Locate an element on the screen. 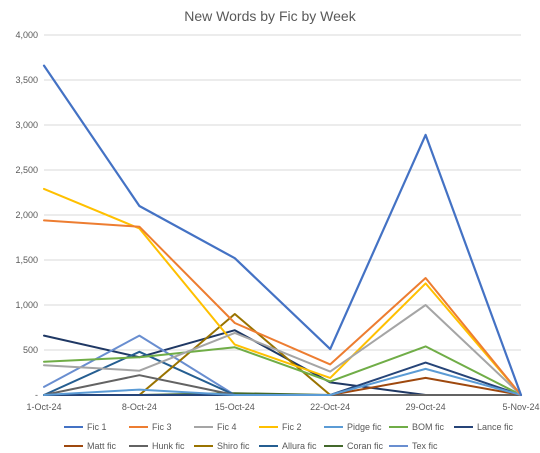 Image resolution: width=540 pixels, height=453 pixels. legend-label: Coran fic is located at coordinates (365, 446).